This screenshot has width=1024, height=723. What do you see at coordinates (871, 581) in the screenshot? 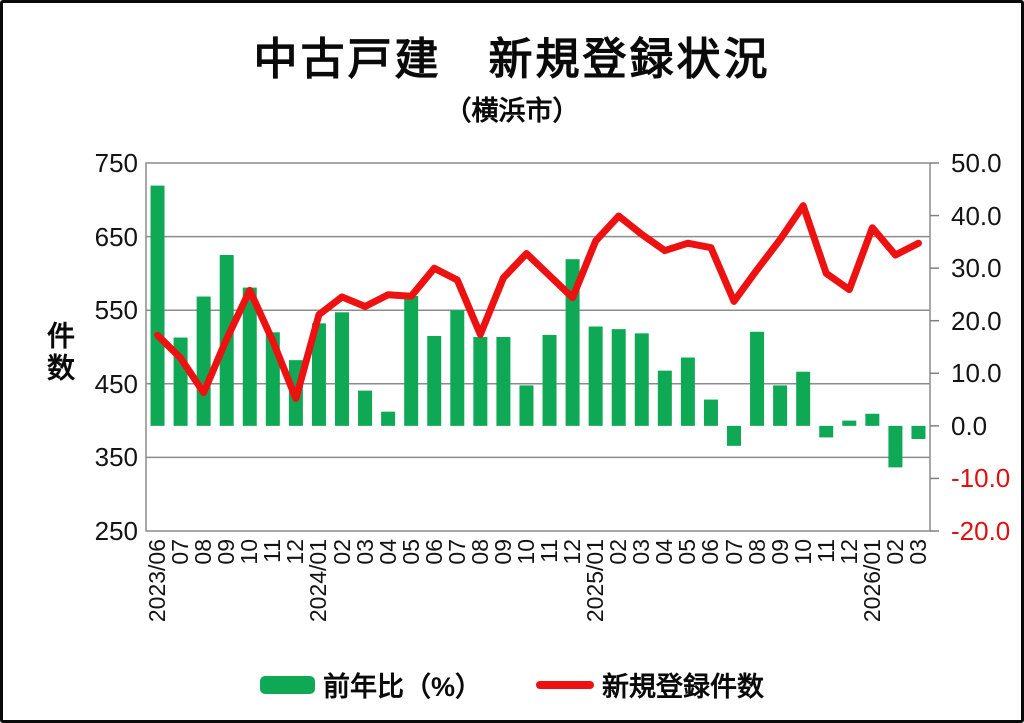
I see `x-axis-label: 2026/01` at bounding box center [871, 581].